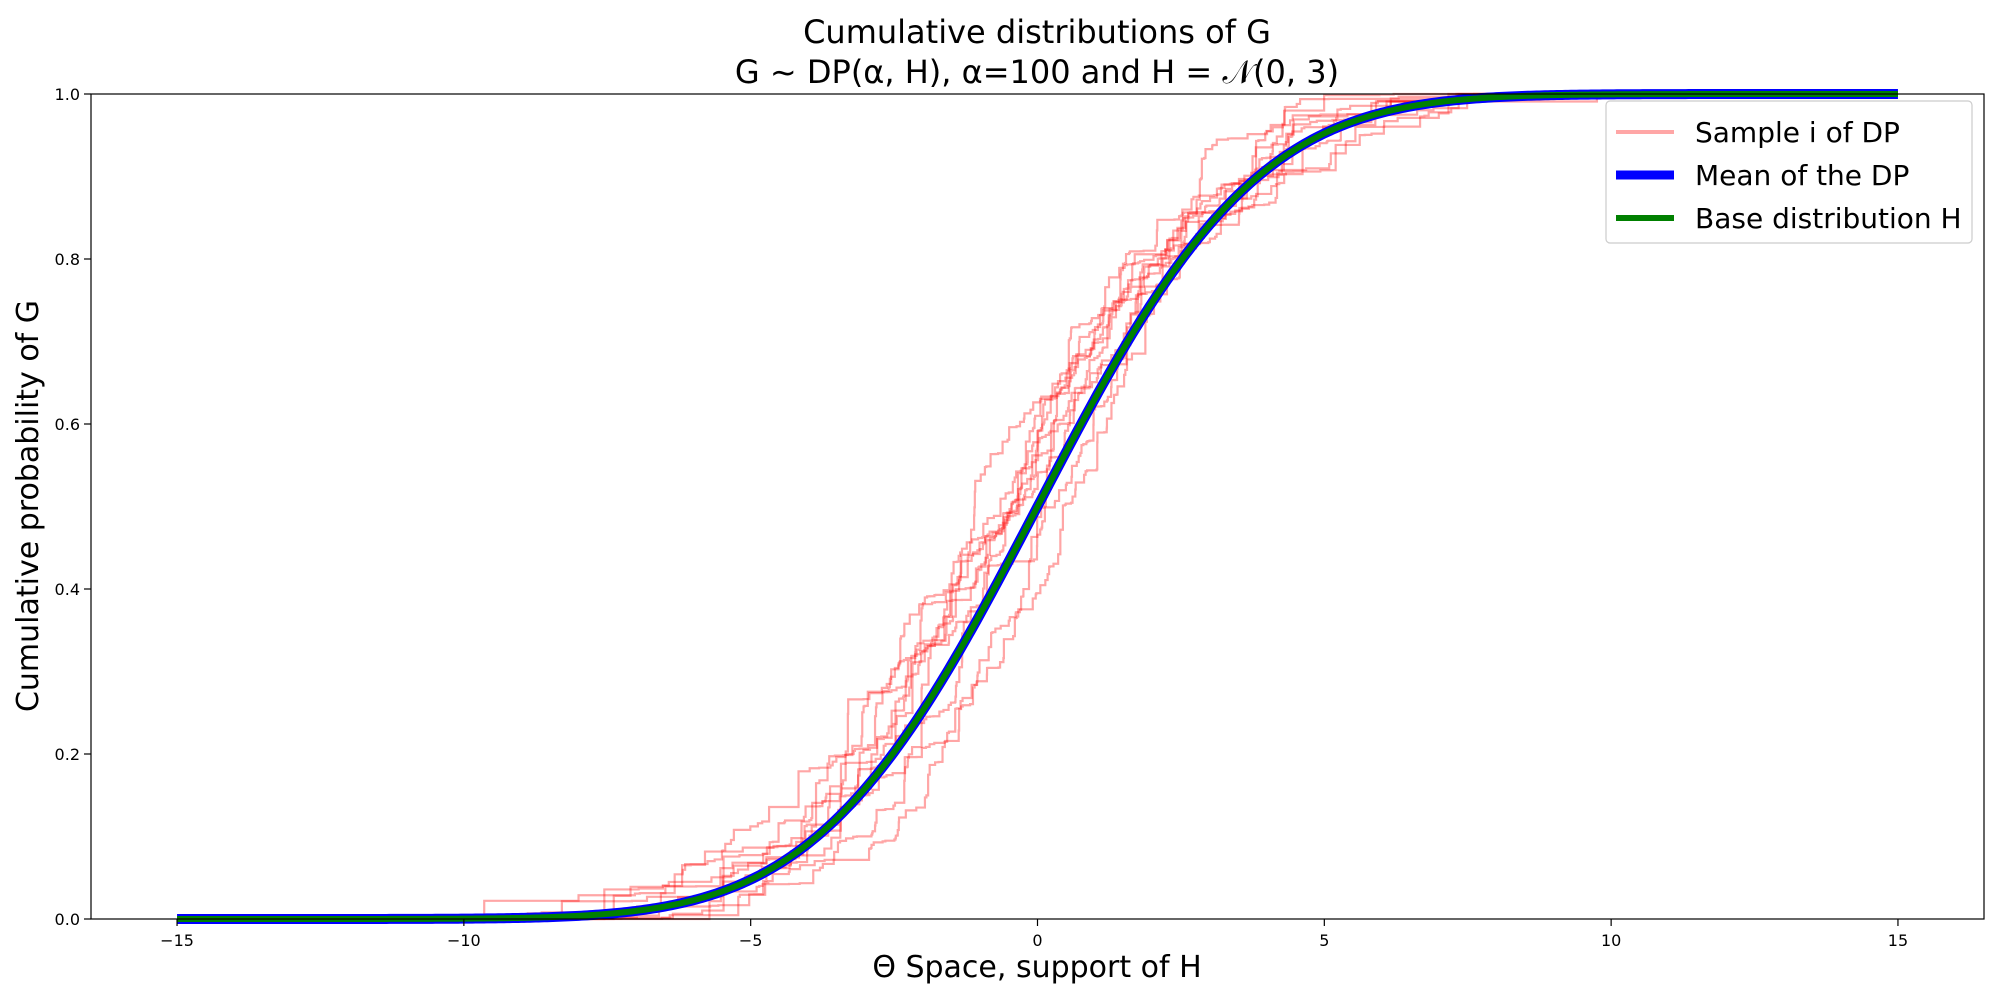 The width and height of the screenshot is (2000, 1000). Describe the element at coordinates (67, 589) in the screenshot. I see `y-tick-label: 0.4` at that location.